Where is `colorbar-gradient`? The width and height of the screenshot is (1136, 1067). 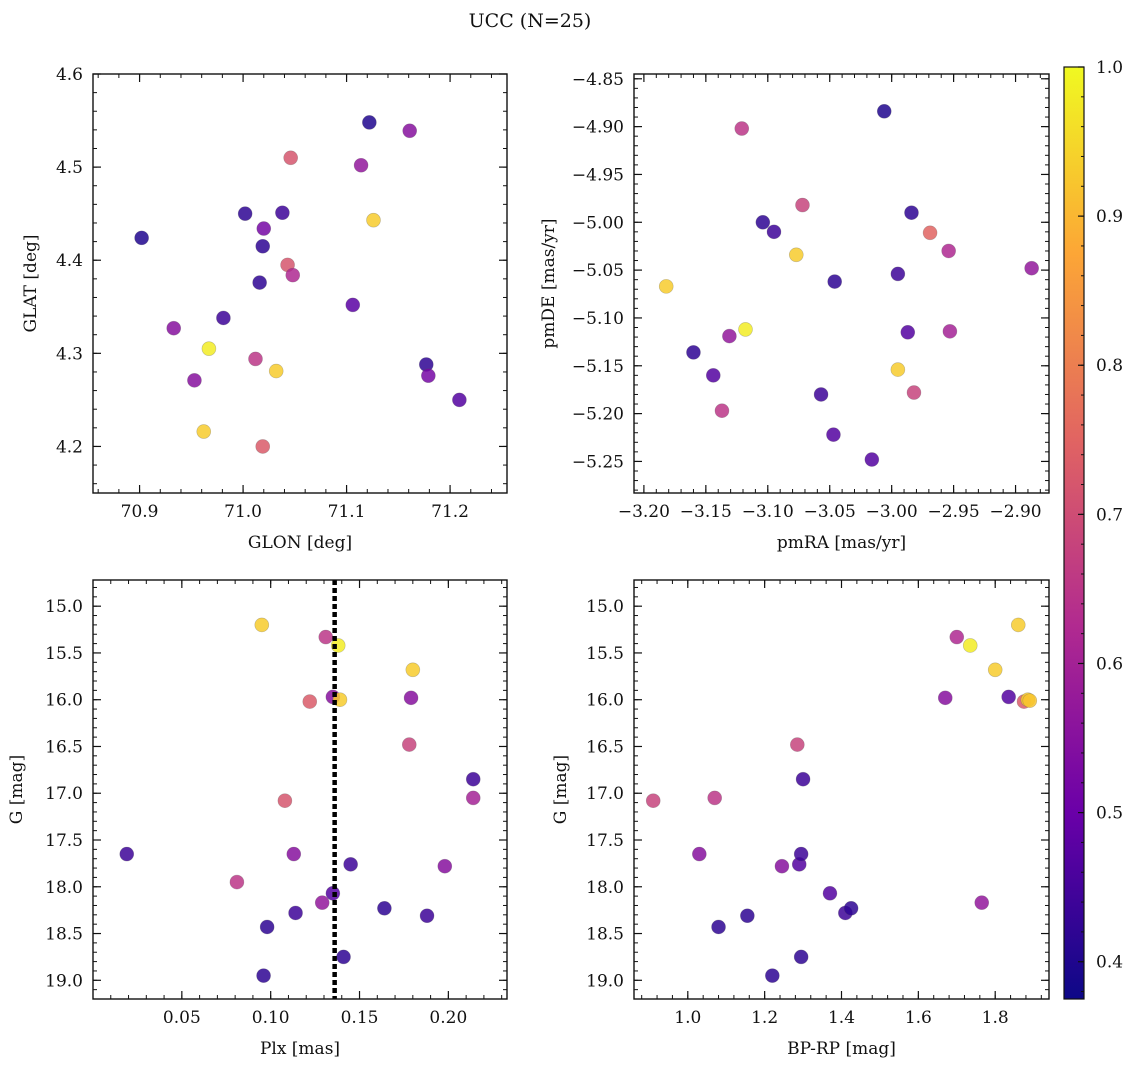 colorbar-gradient is located at coordinates (1074, 533).